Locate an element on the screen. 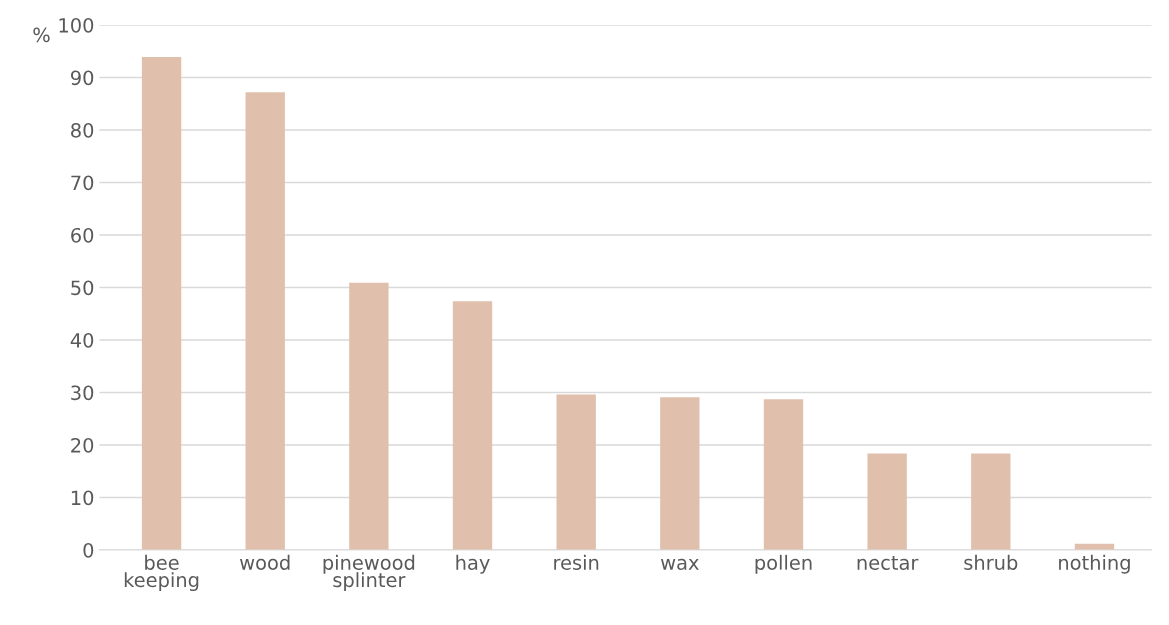  y-tick-label: 90 is located at coordinates (82, 78).